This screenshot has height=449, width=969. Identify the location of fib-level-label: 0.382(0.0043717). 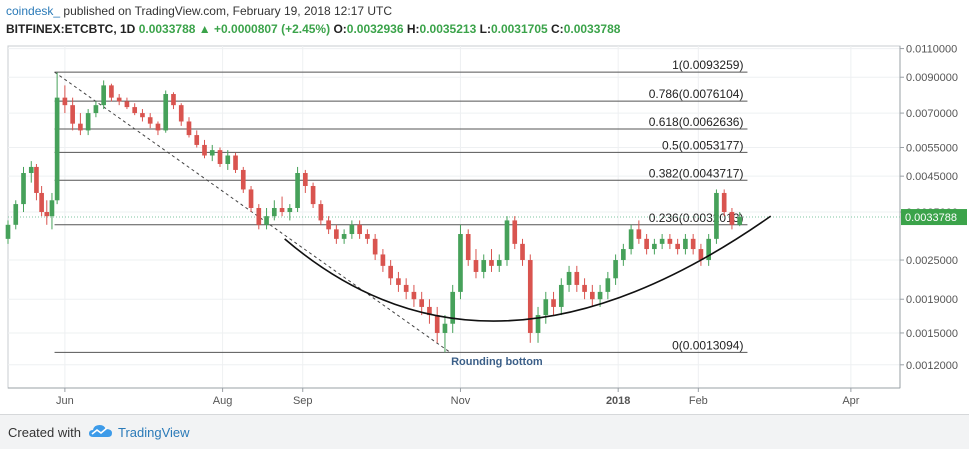
(696, 173).